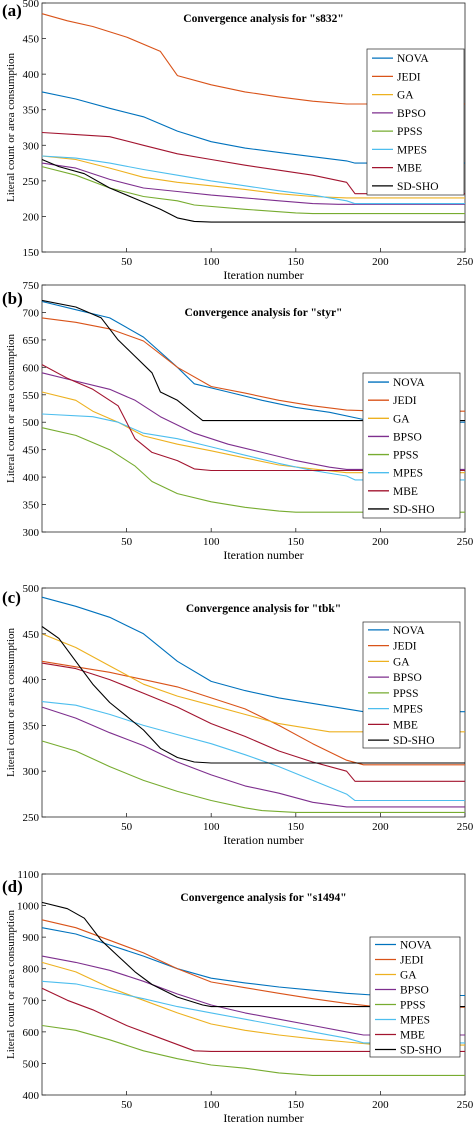 This screenshot has height=1125, width=474. I want to click on panel-label: (a), so click(12, 10).